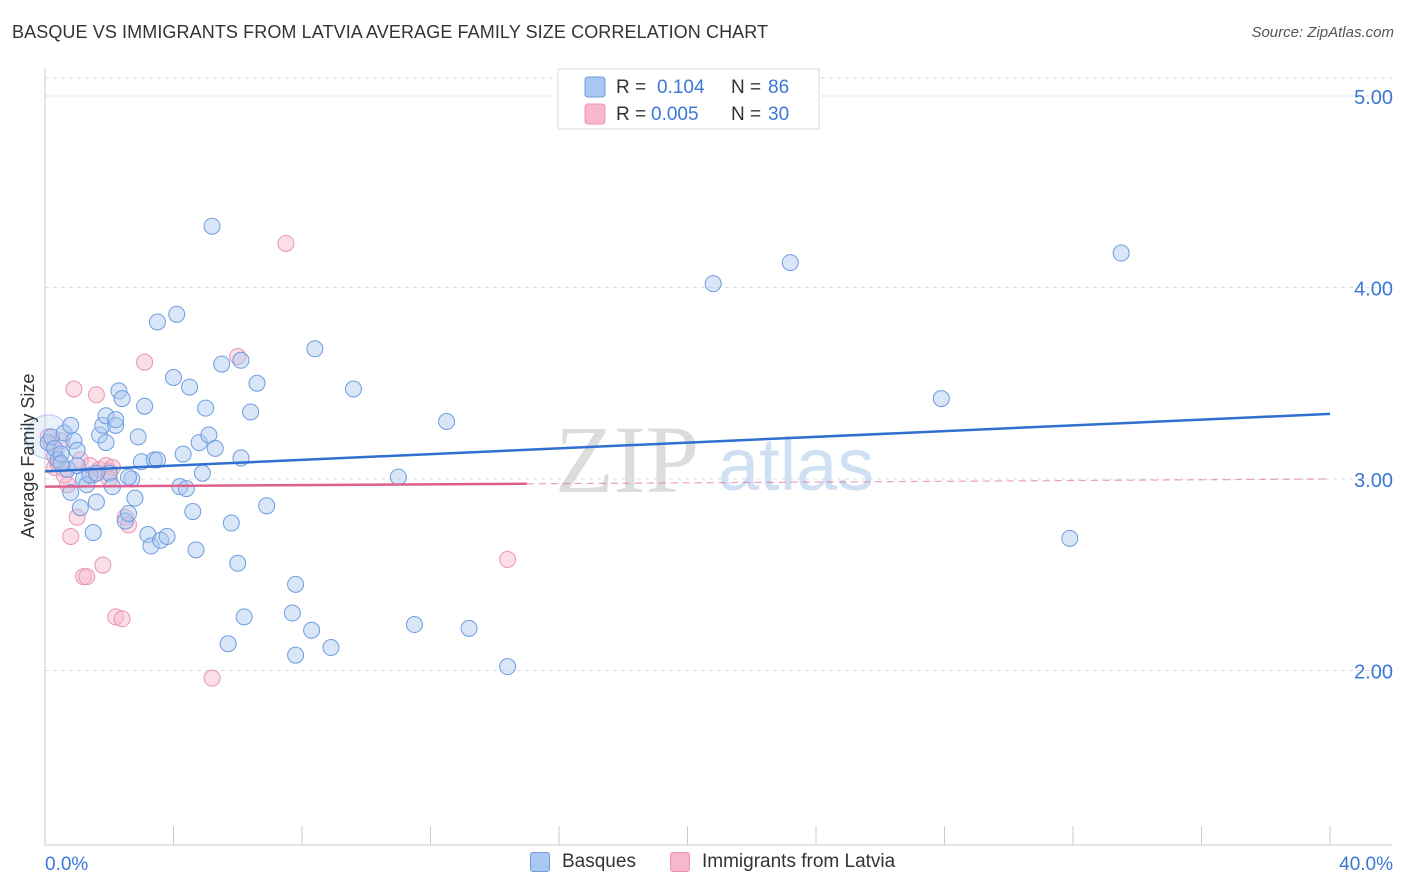  Describe the element at coordinates (778, 114) in the screenshot. I see `legend-n-value-2: 30` at that location.